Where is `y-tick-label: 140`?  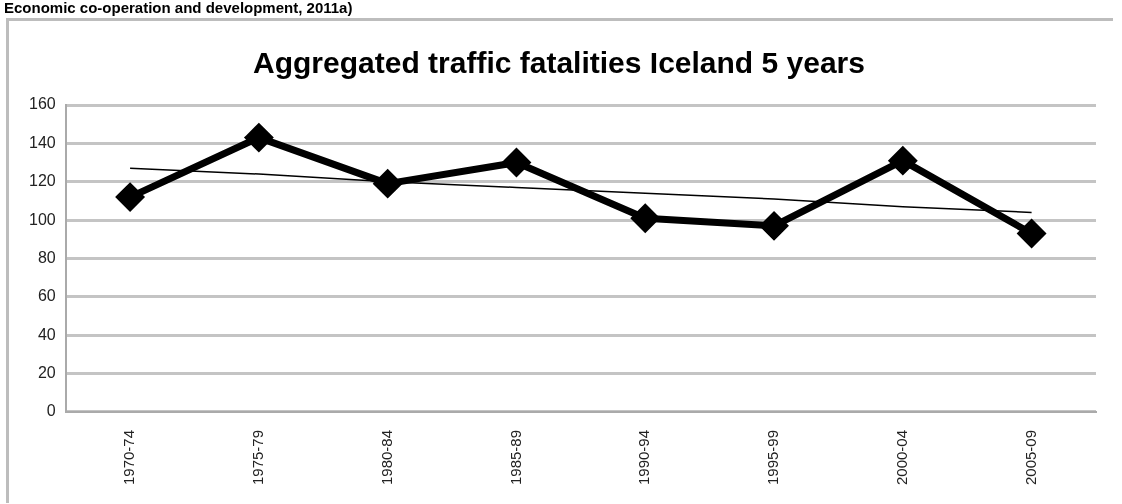 y-tick-label: 140 is located at coordinates (42, 142).